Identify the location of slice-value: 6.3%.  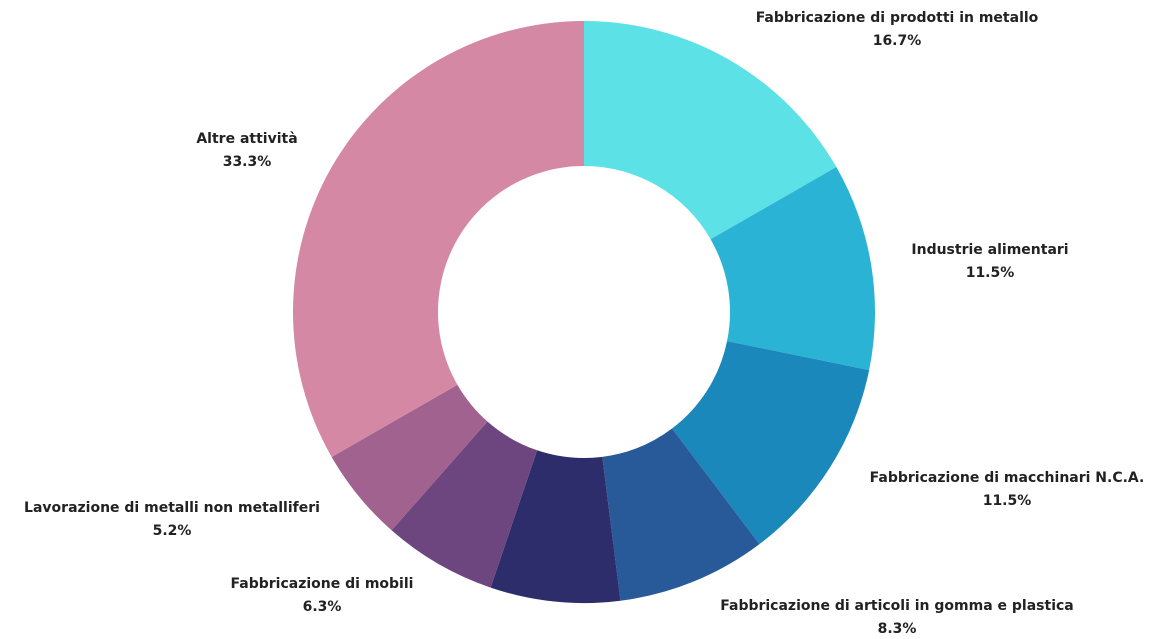
(322, 607).